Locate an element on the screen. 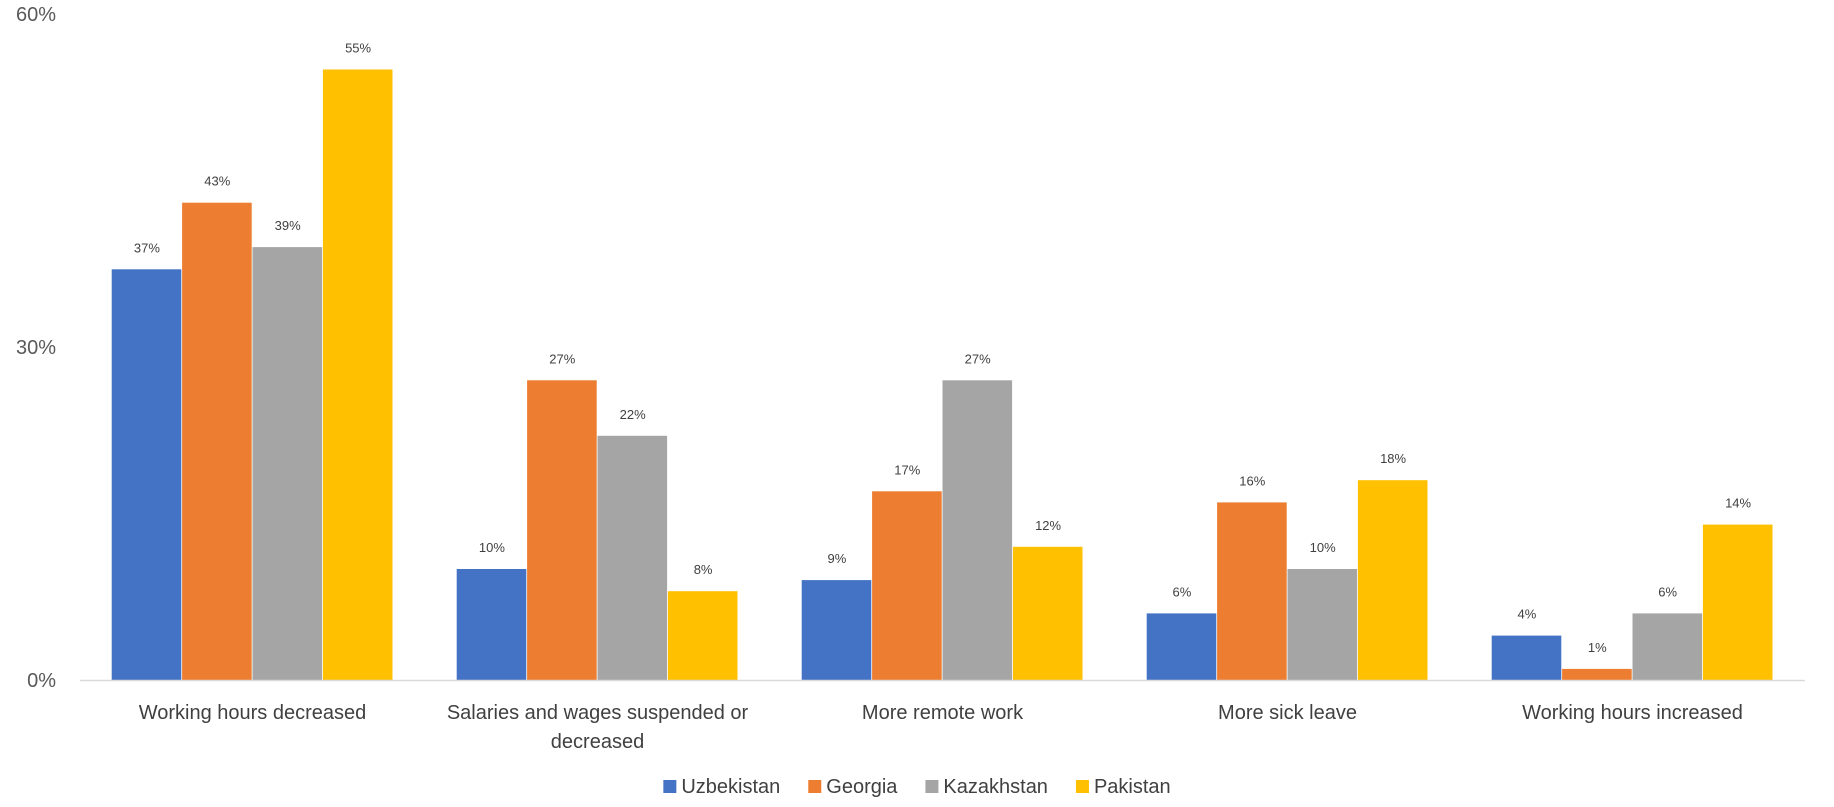  y-tick-label: 60% is located at coordinates (36, 15).